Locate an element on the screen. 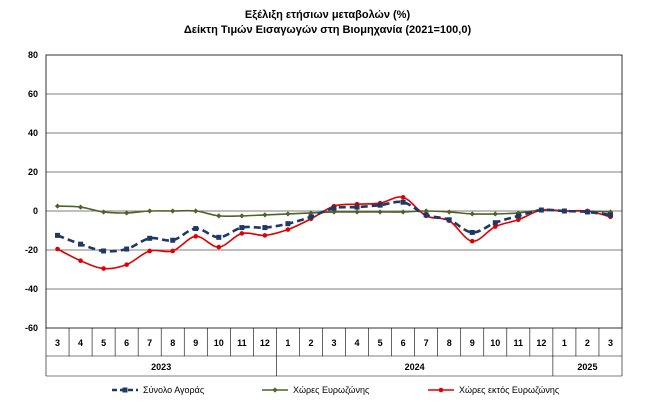 The height and width of the screenshot is (418, 655). y-tick-label: -60 is located at coordinates (31, 328).